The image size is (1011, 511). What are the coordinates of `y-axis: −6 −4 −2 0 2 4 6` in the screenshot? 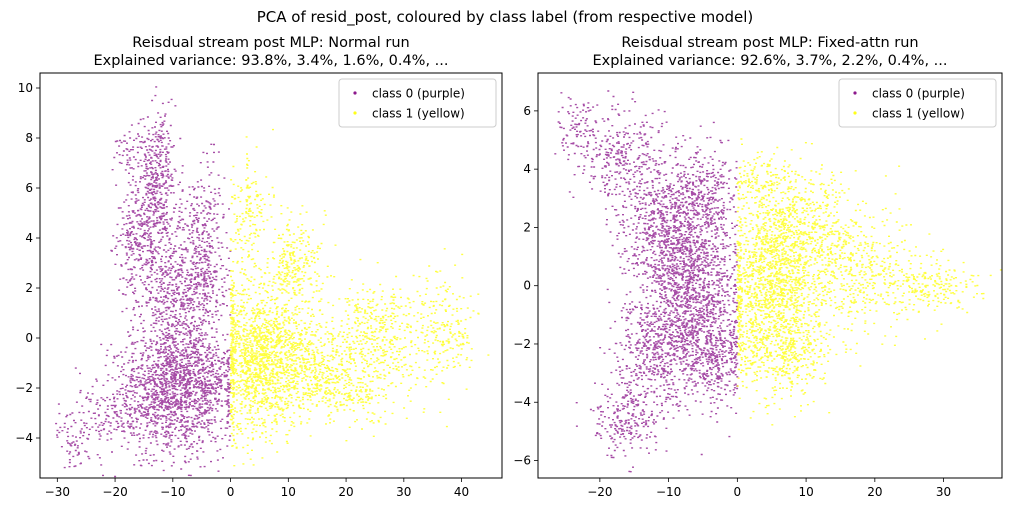 It's located at (525, 286).